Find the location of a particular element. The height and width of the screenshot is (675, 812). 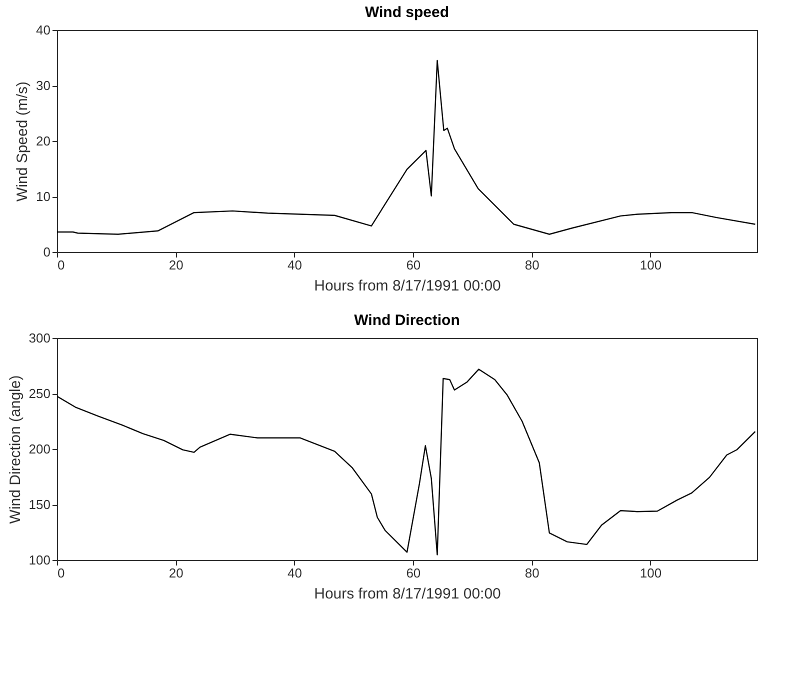

y-axis-title: Wind Direction (angle) is located at coordinates (15, 449).